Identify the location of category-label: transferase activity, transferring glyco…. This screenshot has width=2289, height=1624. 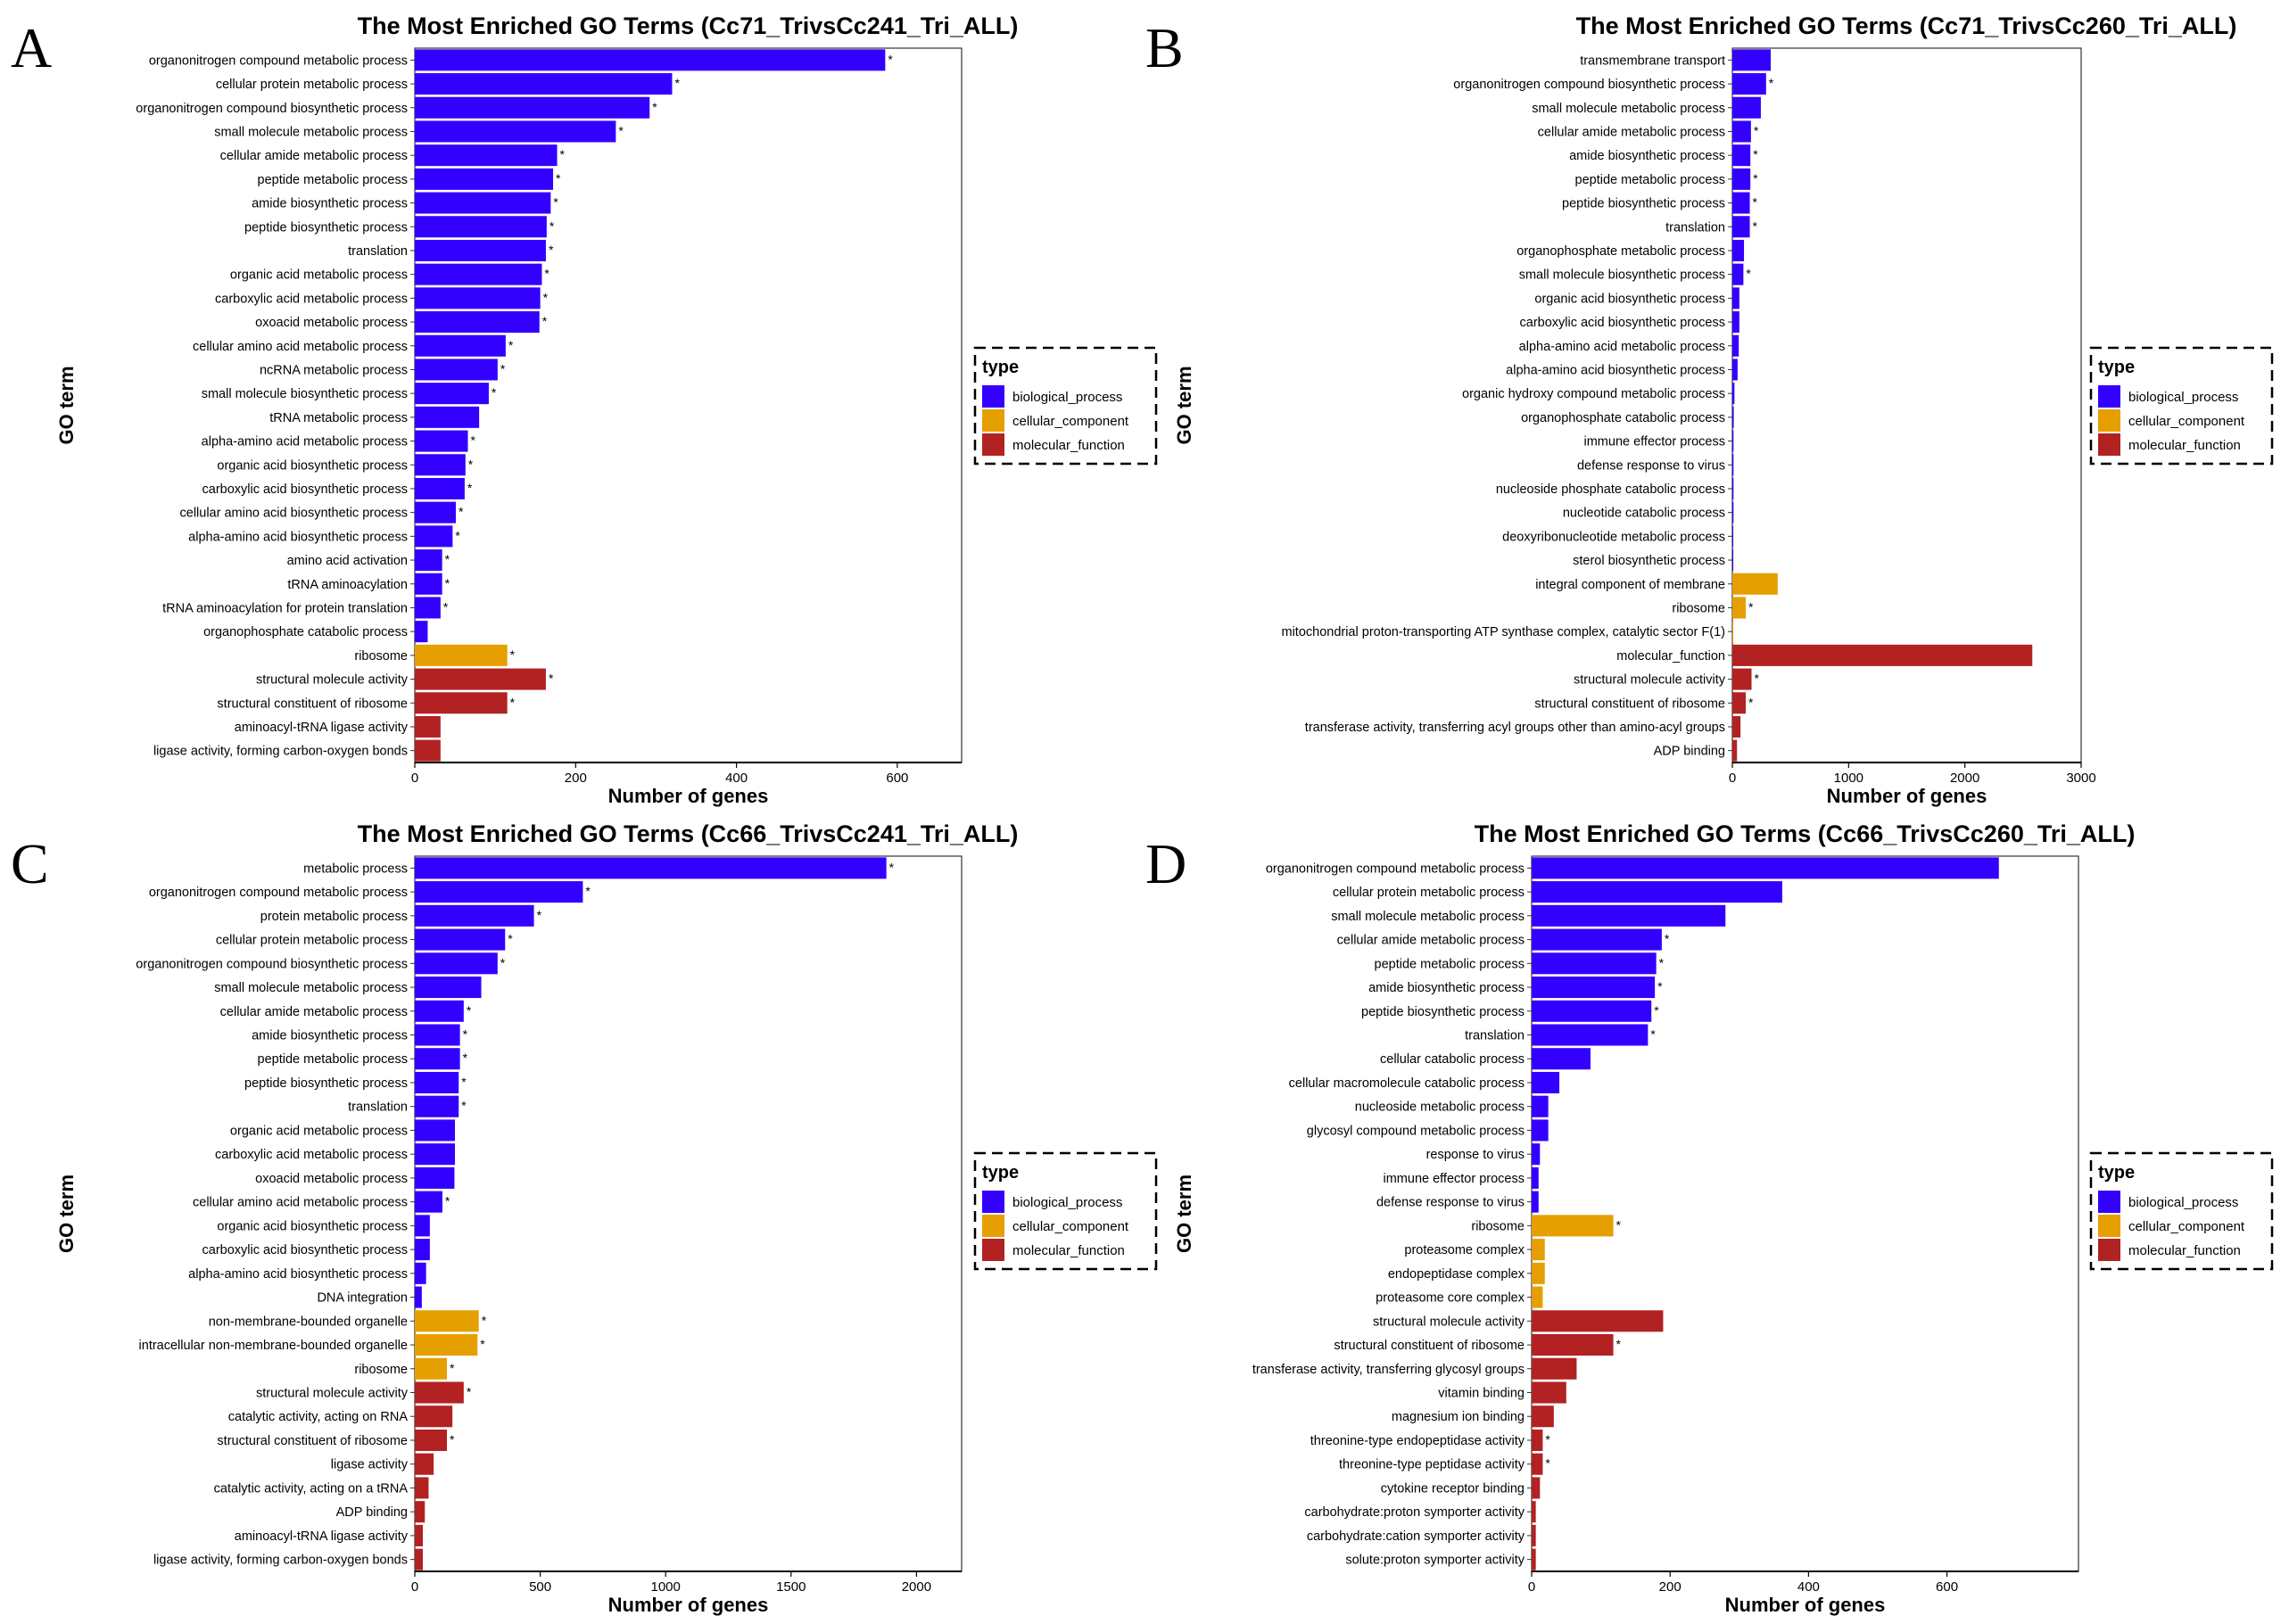
(1388, 1370).